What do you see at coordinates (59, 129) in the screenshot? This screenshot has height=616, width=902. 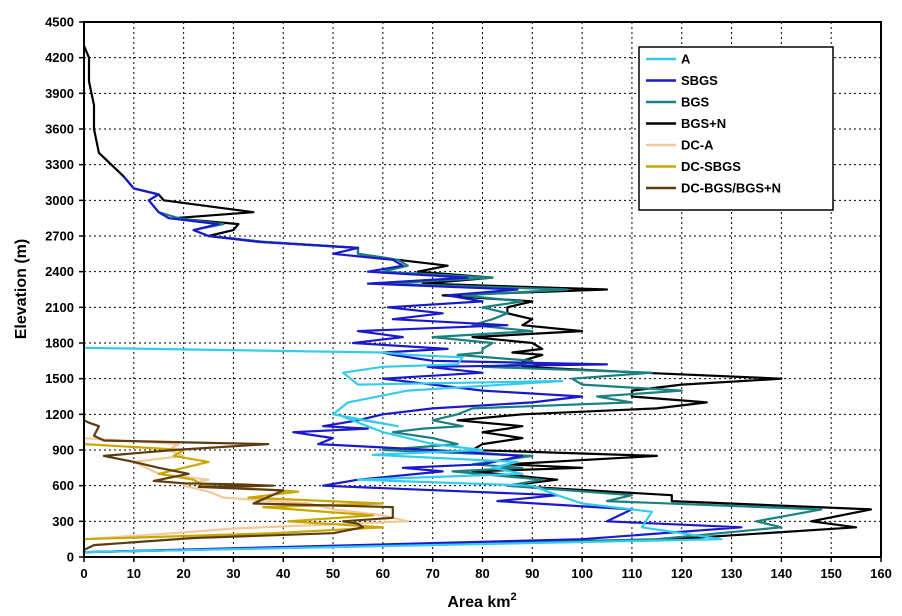 I see `y-tick-label: 3600` at bounding box center [59, 129].